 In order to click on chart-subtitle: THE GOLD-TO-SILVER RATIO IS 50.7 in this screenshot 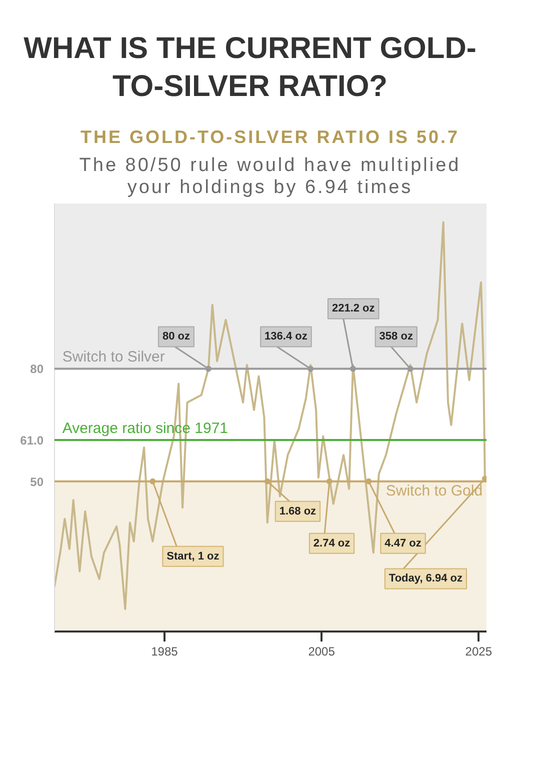, I will do `click(270, 137)`.